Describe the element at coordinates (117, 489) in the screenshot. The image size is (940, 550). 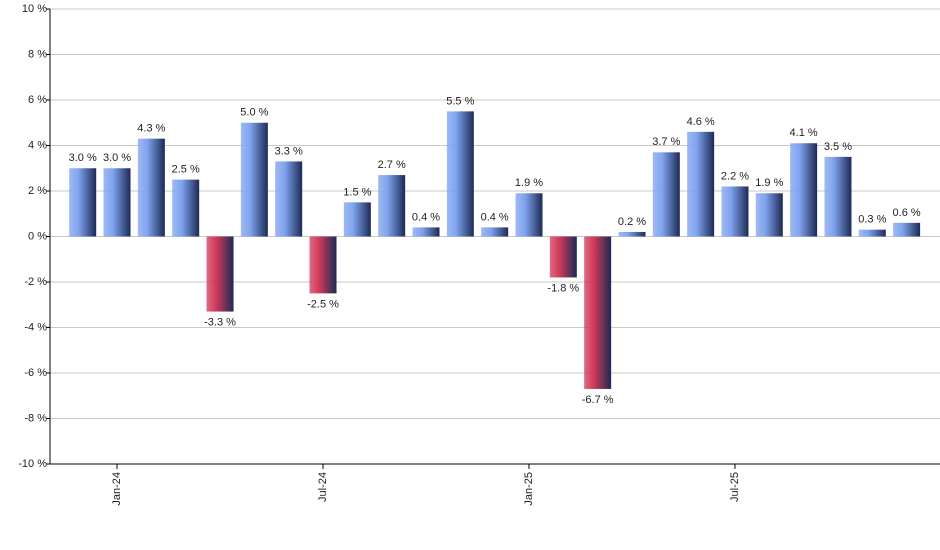
I see `x-tick-label: Jan-24` at that location.